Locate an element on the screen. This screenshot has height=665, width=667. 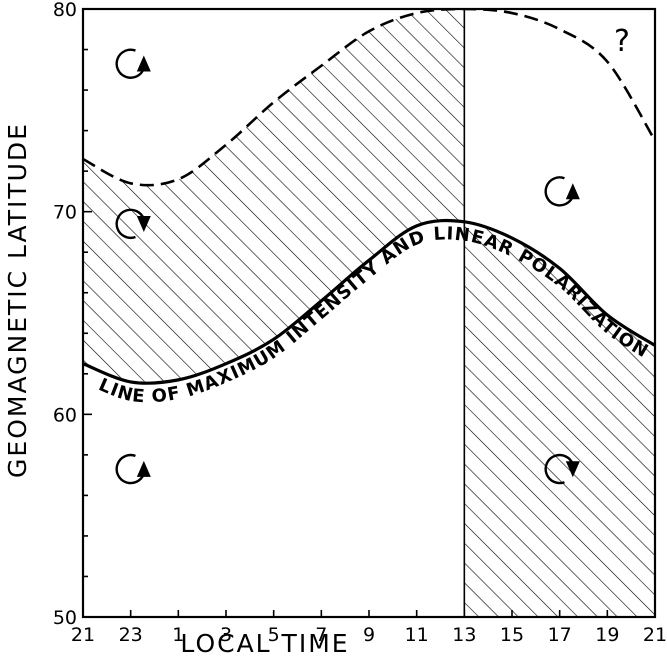
x-tick-label: 23 is located at coordinates (131, 635).